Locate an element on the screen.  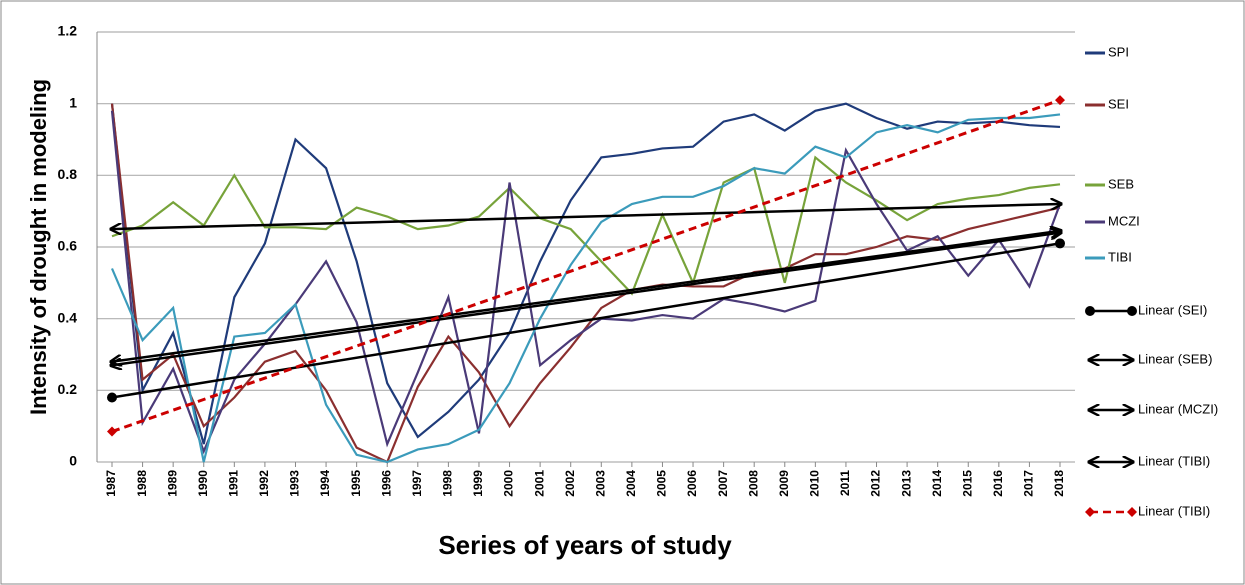
x-tick-label: 2011 is located at coordinates (845, 483).